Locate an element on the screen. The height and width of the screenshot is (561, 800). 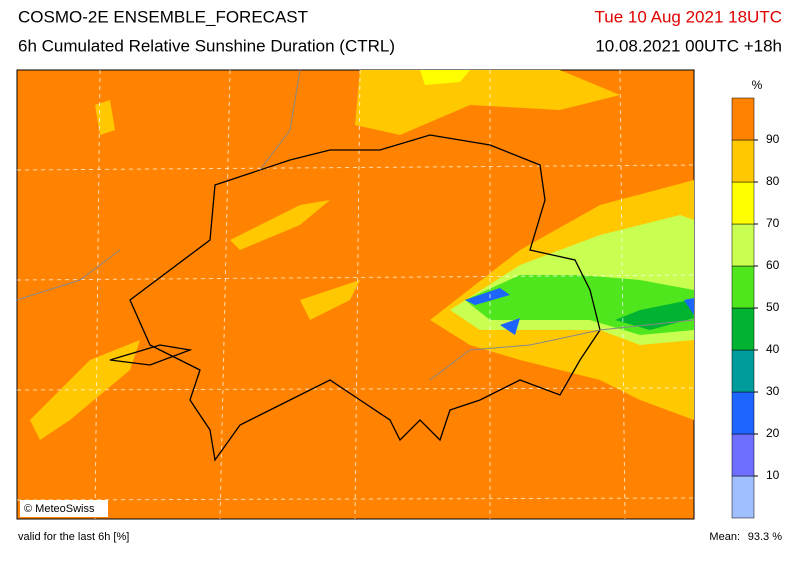
mean-label: Mean: is located at coordinates (724, 537).